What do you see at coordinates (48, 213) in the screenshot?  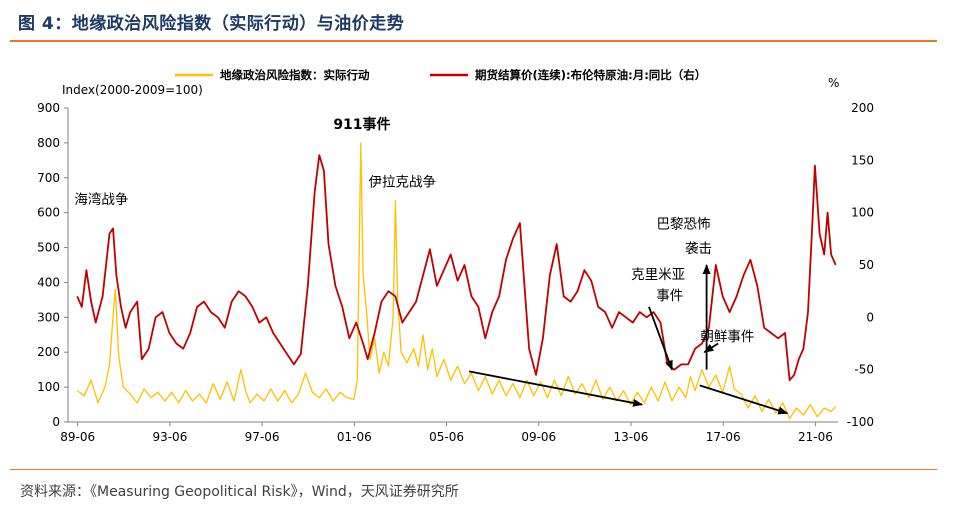 I see `y-left-tick-label: 600` at bounding box center [48, 213].